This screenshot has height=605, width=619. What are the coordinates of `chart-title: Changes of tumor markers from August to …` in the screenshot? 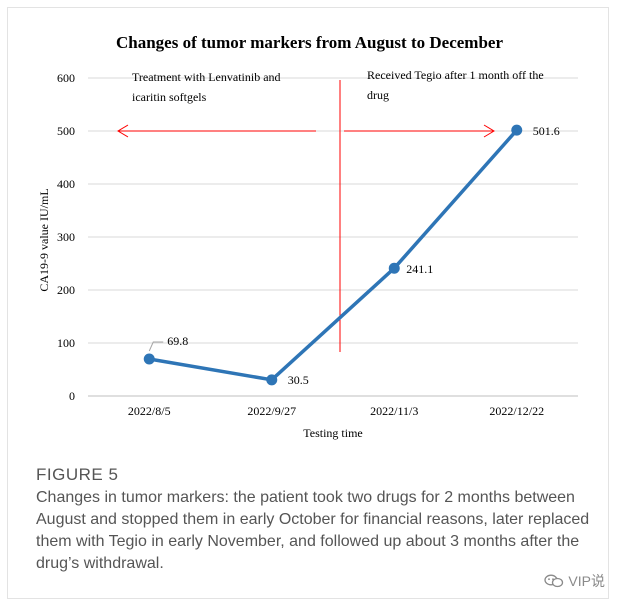 It's located at (309, 42).